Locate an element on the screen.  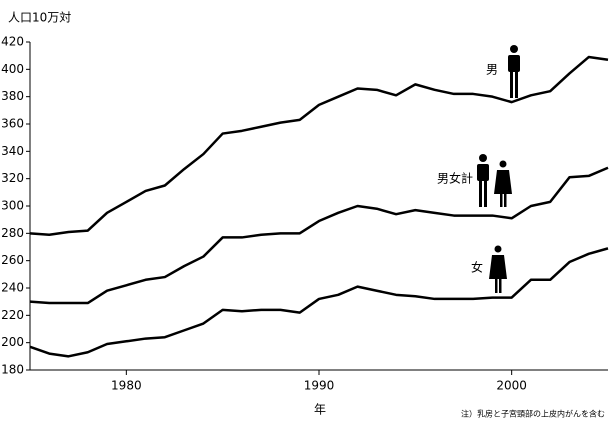
y-tick-label: 200 is located at coordinates (12, 342).